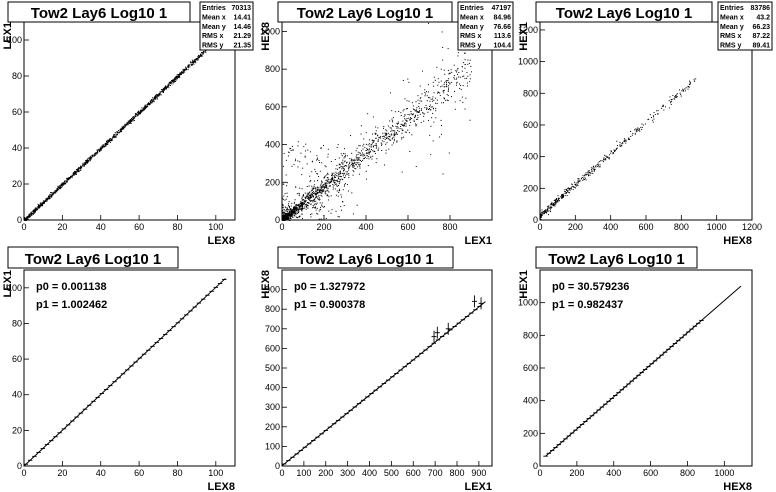 Image resolution: width=776 pixels, height=492 pixels. What do you see at coordinates (449, 227) in the screenshot?
I see `x-tick-label: 800` at bounding box center [449, 227].